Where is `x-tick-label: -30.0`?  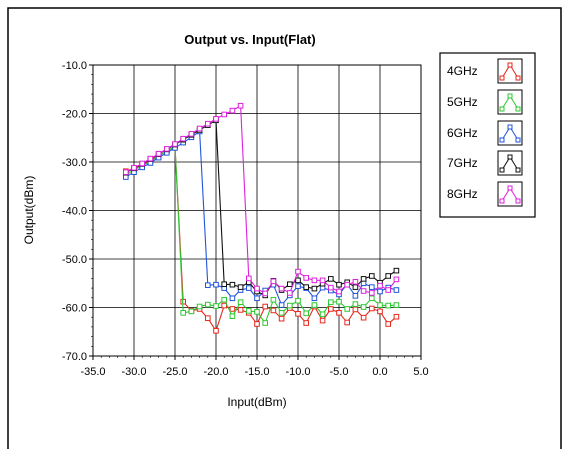 x-tick-label: -30.0 is located at coordinates (133, 372).